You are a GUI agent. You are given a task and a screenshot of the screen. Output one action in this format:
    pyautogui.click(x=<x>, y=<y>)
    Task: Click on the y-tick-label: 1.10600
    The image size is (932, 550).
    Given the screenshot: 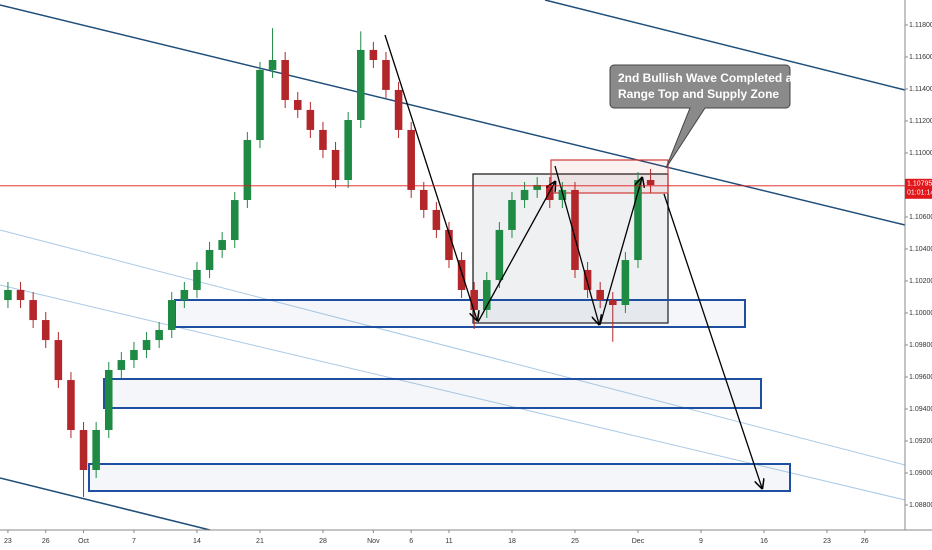 What is the action you would take?
    pyautogui.click(x=920, y=217)
    